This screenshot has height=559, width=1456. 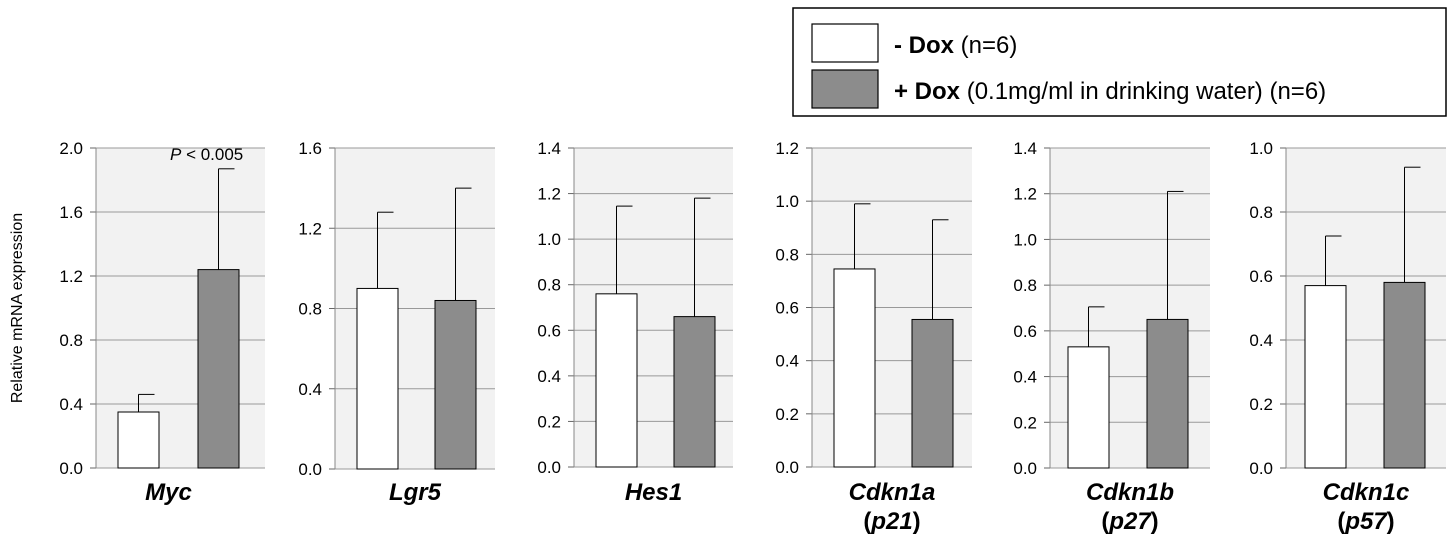 What do you see at coordinates (1129, 521) in the screenshot?
I see `gene-sublabel: (p27)` at bounding box center [1129, 521].